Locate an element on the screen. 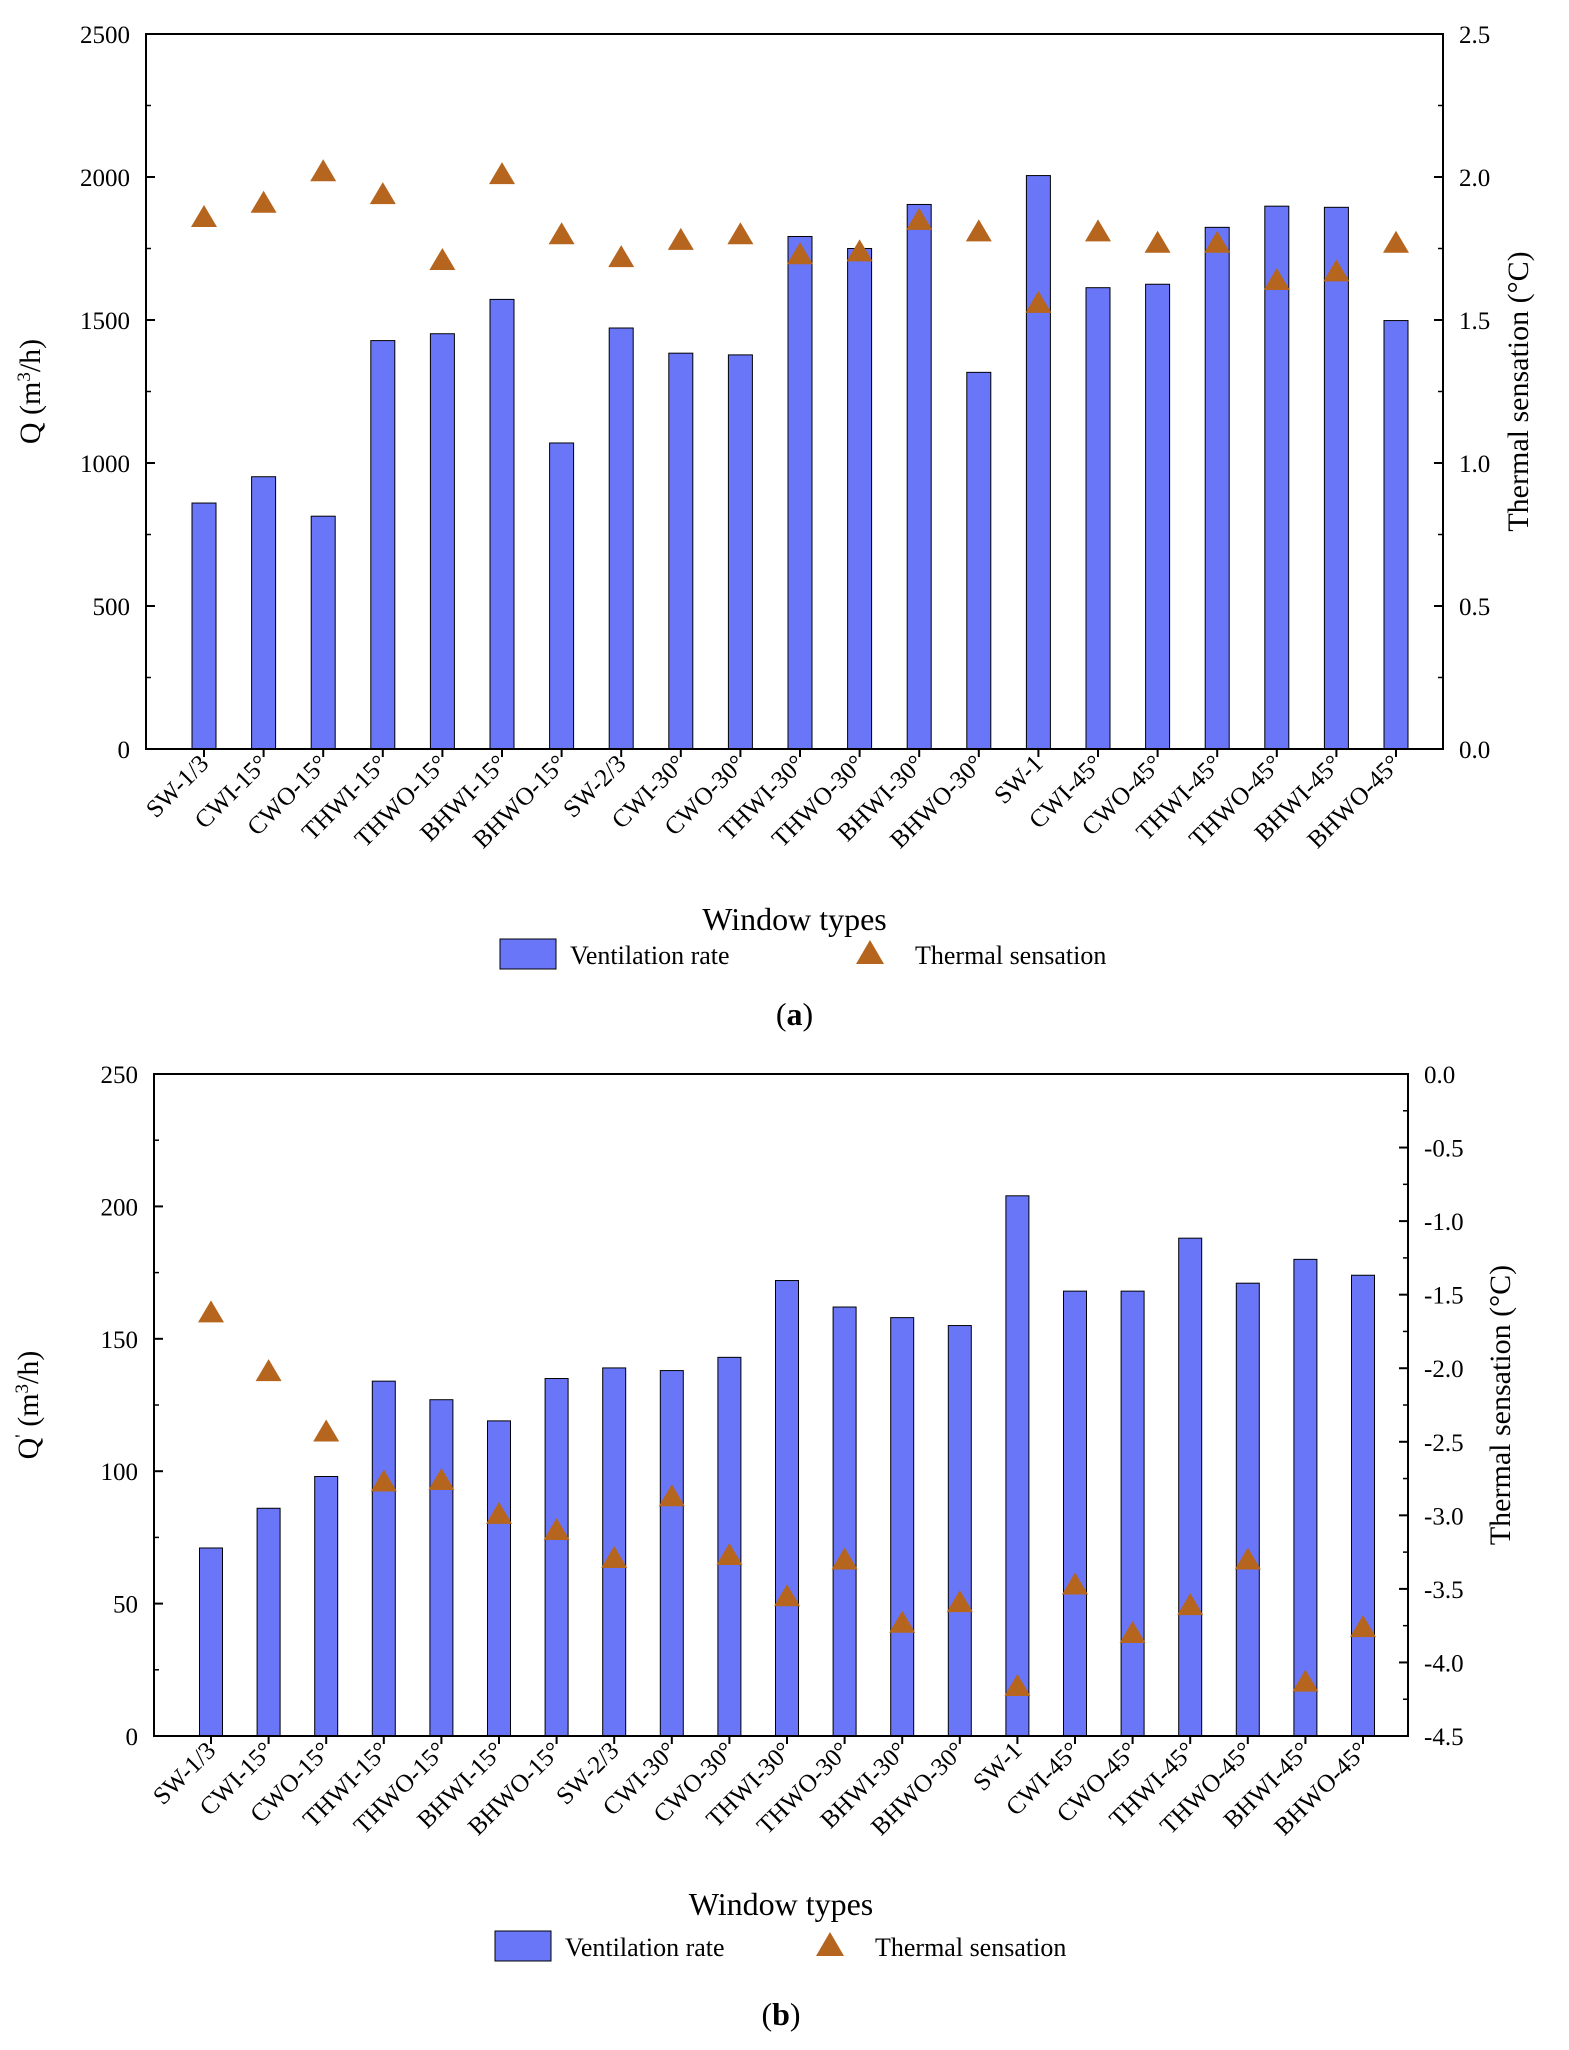 The height and width of the screenshot is (2050, 1569). left-tick-label: 250 is located at coordinates (120, 1075).